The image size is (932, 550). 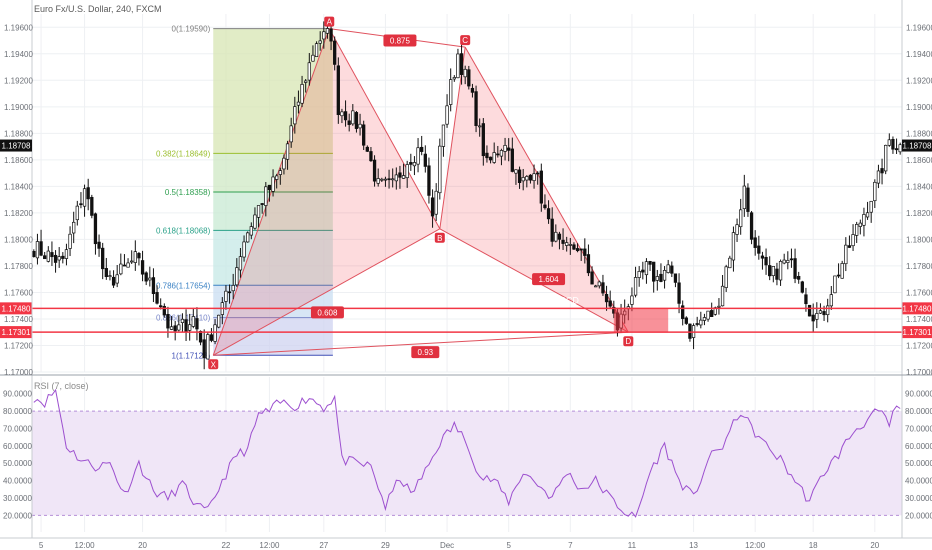 I want to click on rsi-tick-left: 70.0000, so click(x=17, y=428).